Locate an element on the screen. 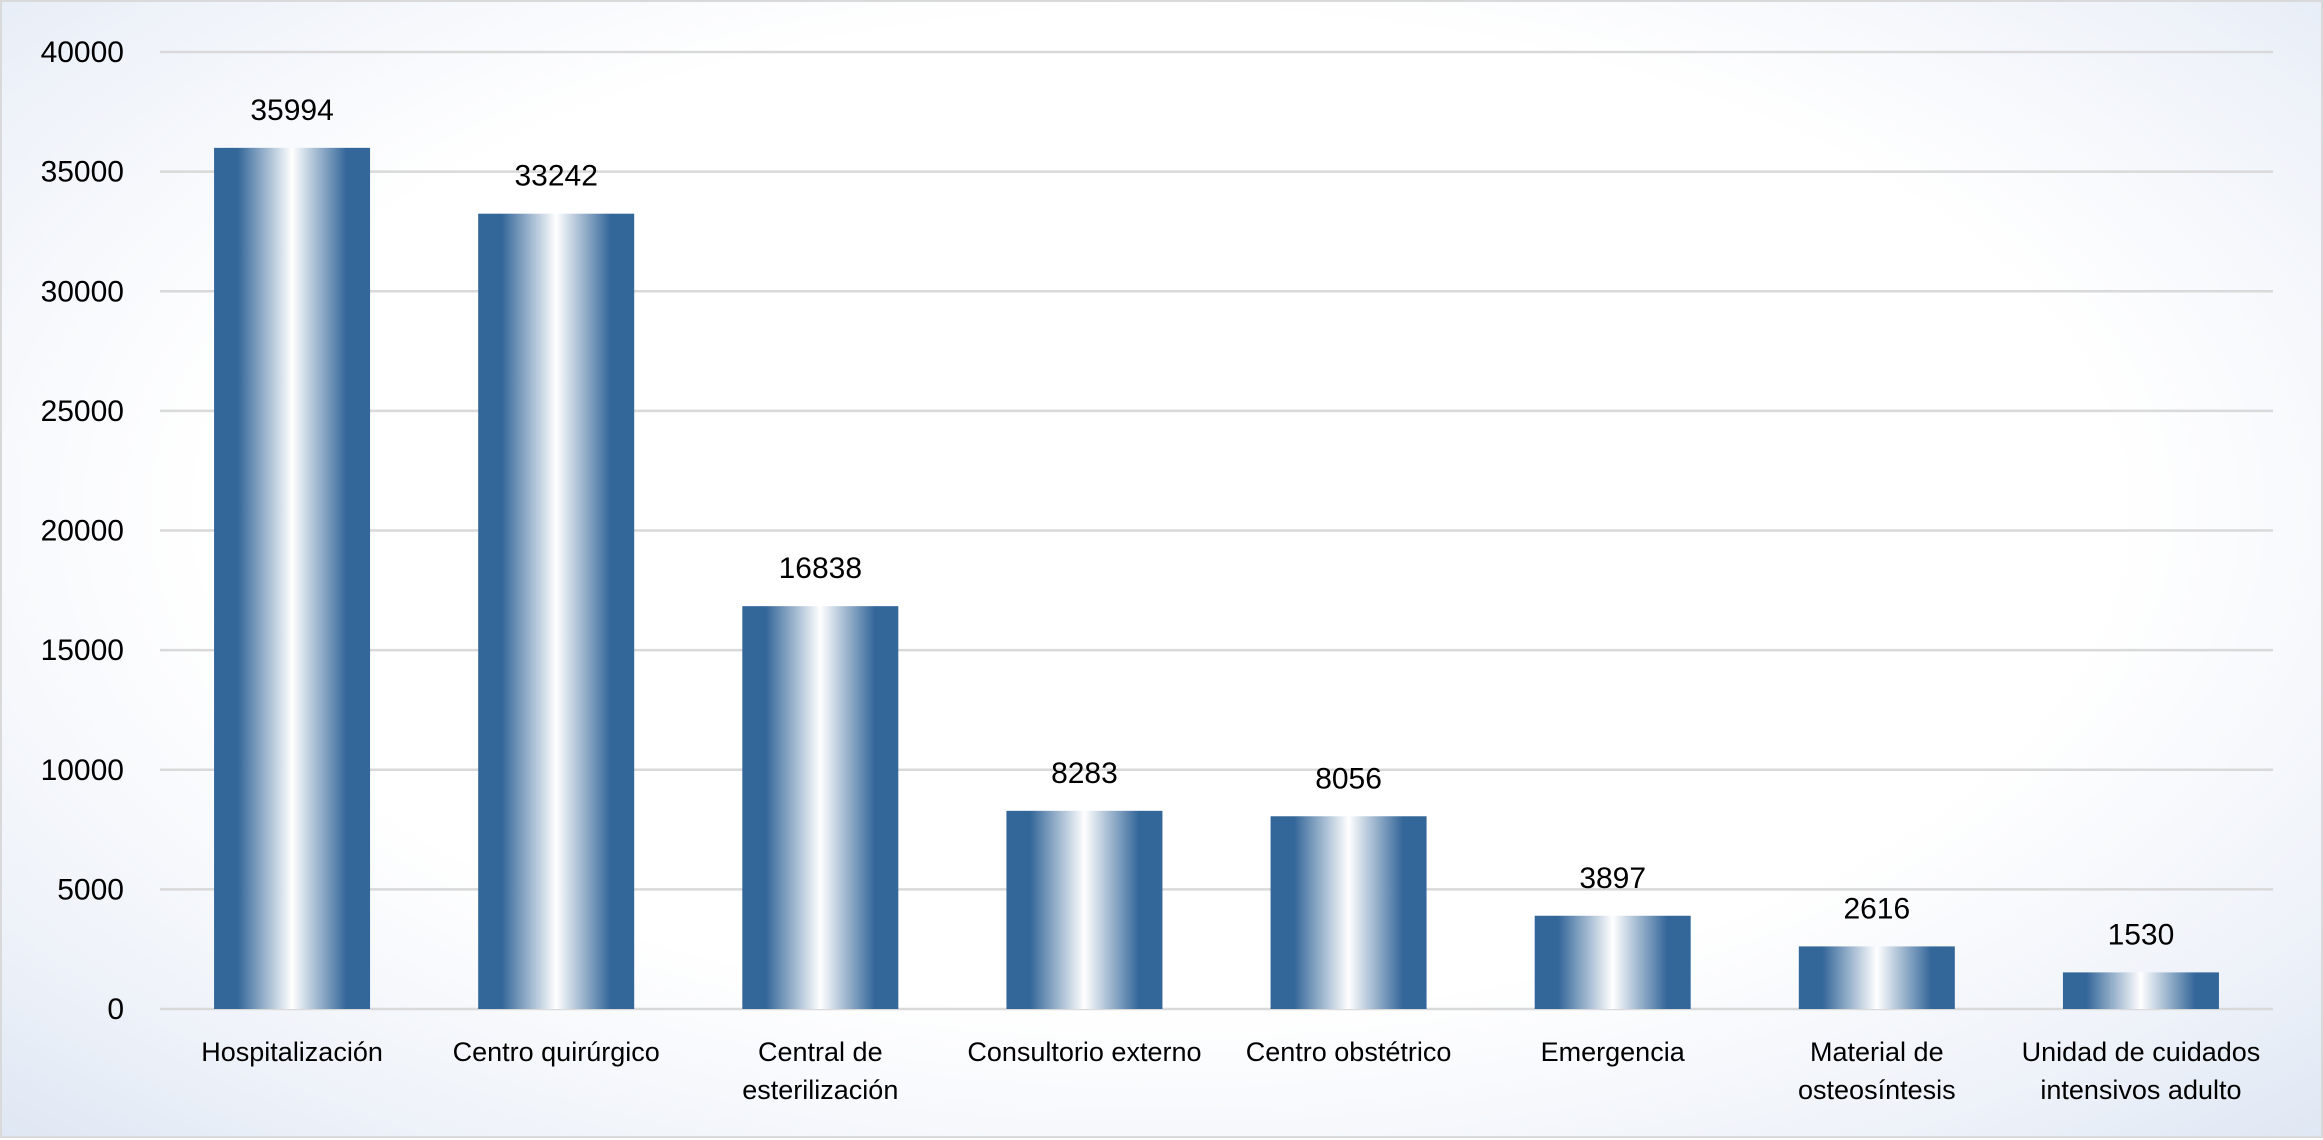 This screenshot has width=2323, height=1140. y-tick-label: 10000 is located at coordinates (82, 770).